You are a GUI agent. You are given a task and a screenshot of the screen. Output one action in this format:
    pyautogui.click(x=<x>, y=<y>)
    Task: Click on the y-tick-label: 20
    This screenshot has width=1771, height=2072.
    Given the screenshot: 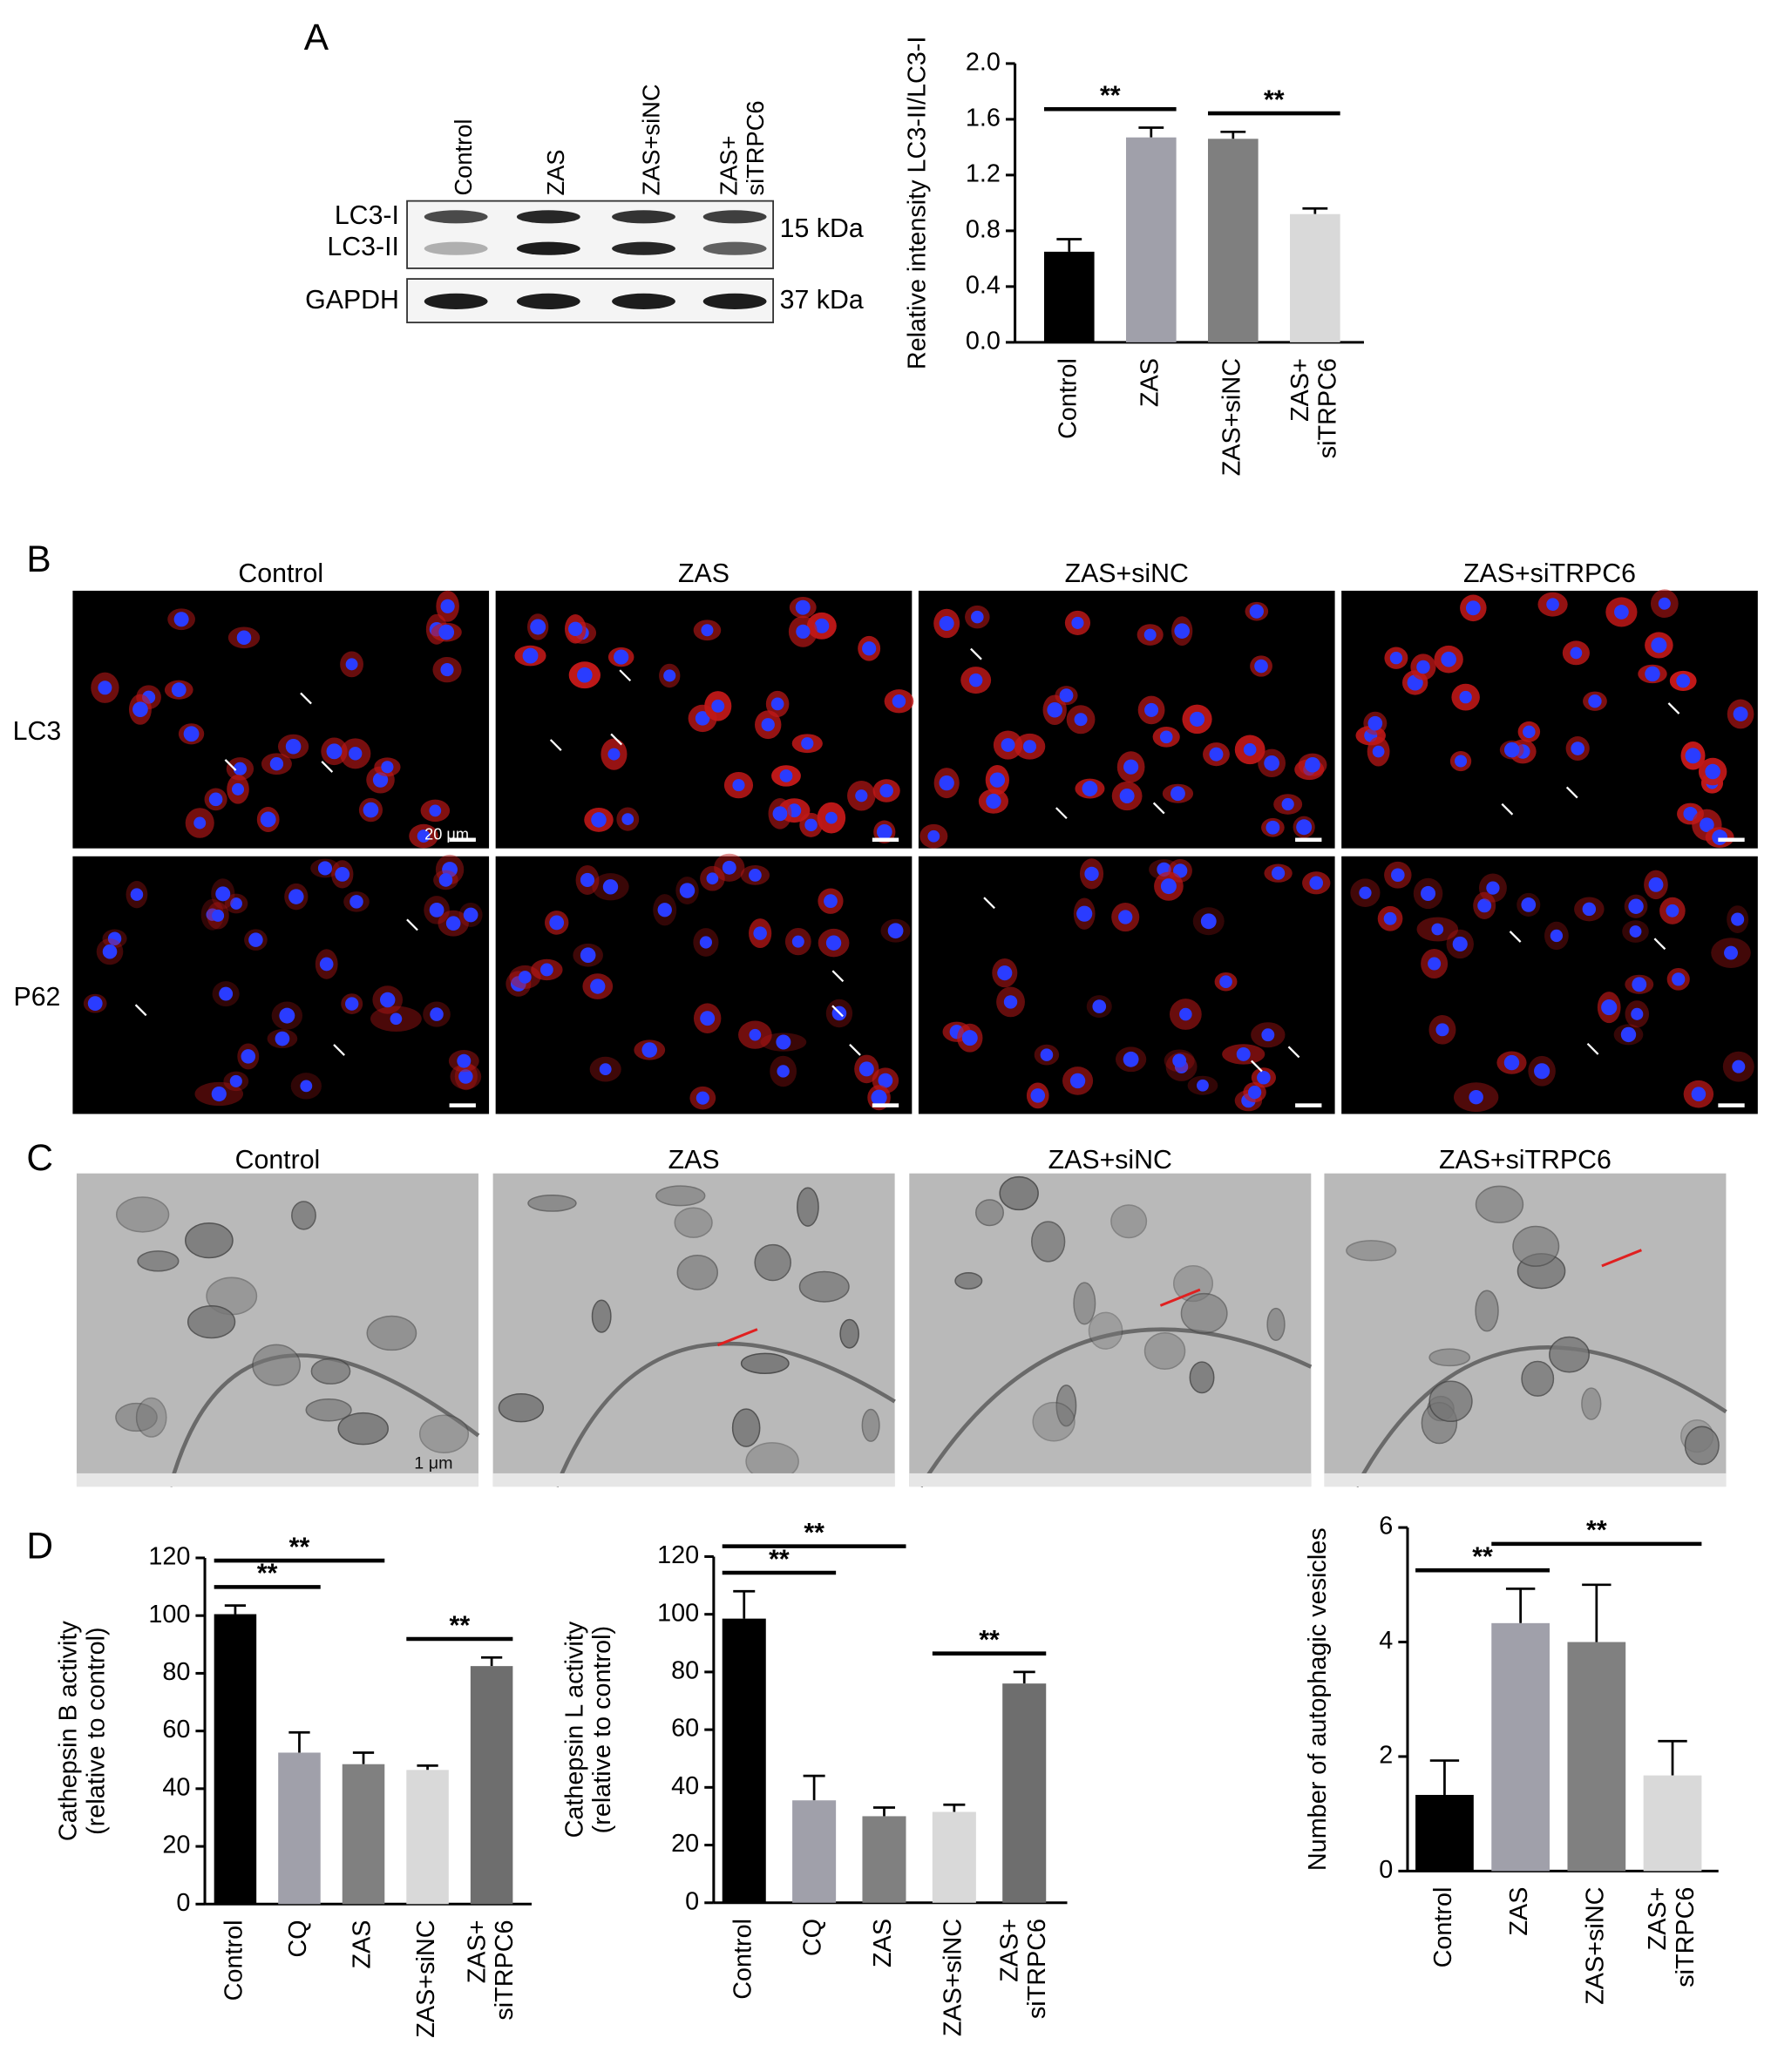 What is the action you would take?
    pyautogui.click(x=176, y=1846)
    